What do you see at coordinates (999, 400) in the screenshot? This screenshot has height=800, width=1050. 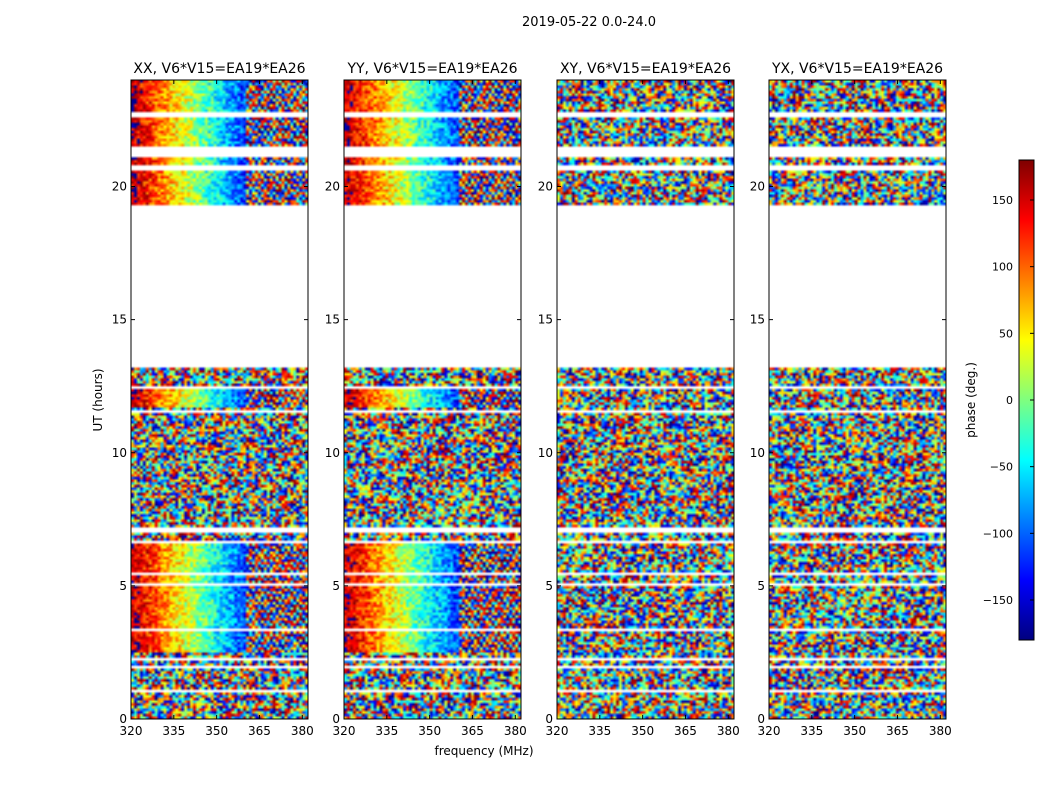 I see `colorbar: 150 100 50 0 −50 −100 −150 phase (deg.)` at bounding box center [999, 400].